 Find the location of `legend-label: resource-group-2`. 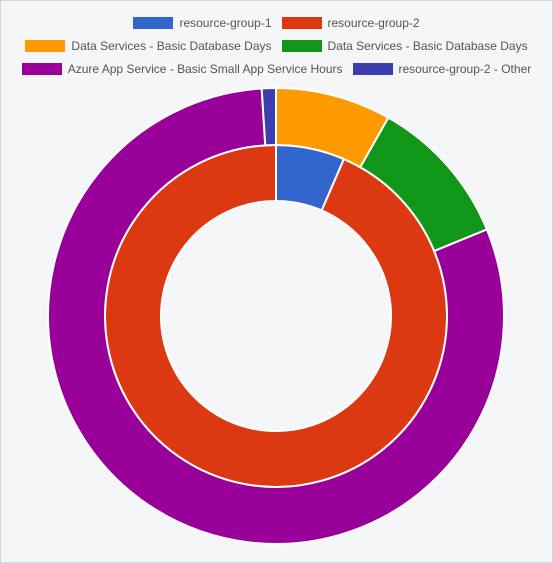

legend-label: resource-group-2 is located at coordinates (373, 23).